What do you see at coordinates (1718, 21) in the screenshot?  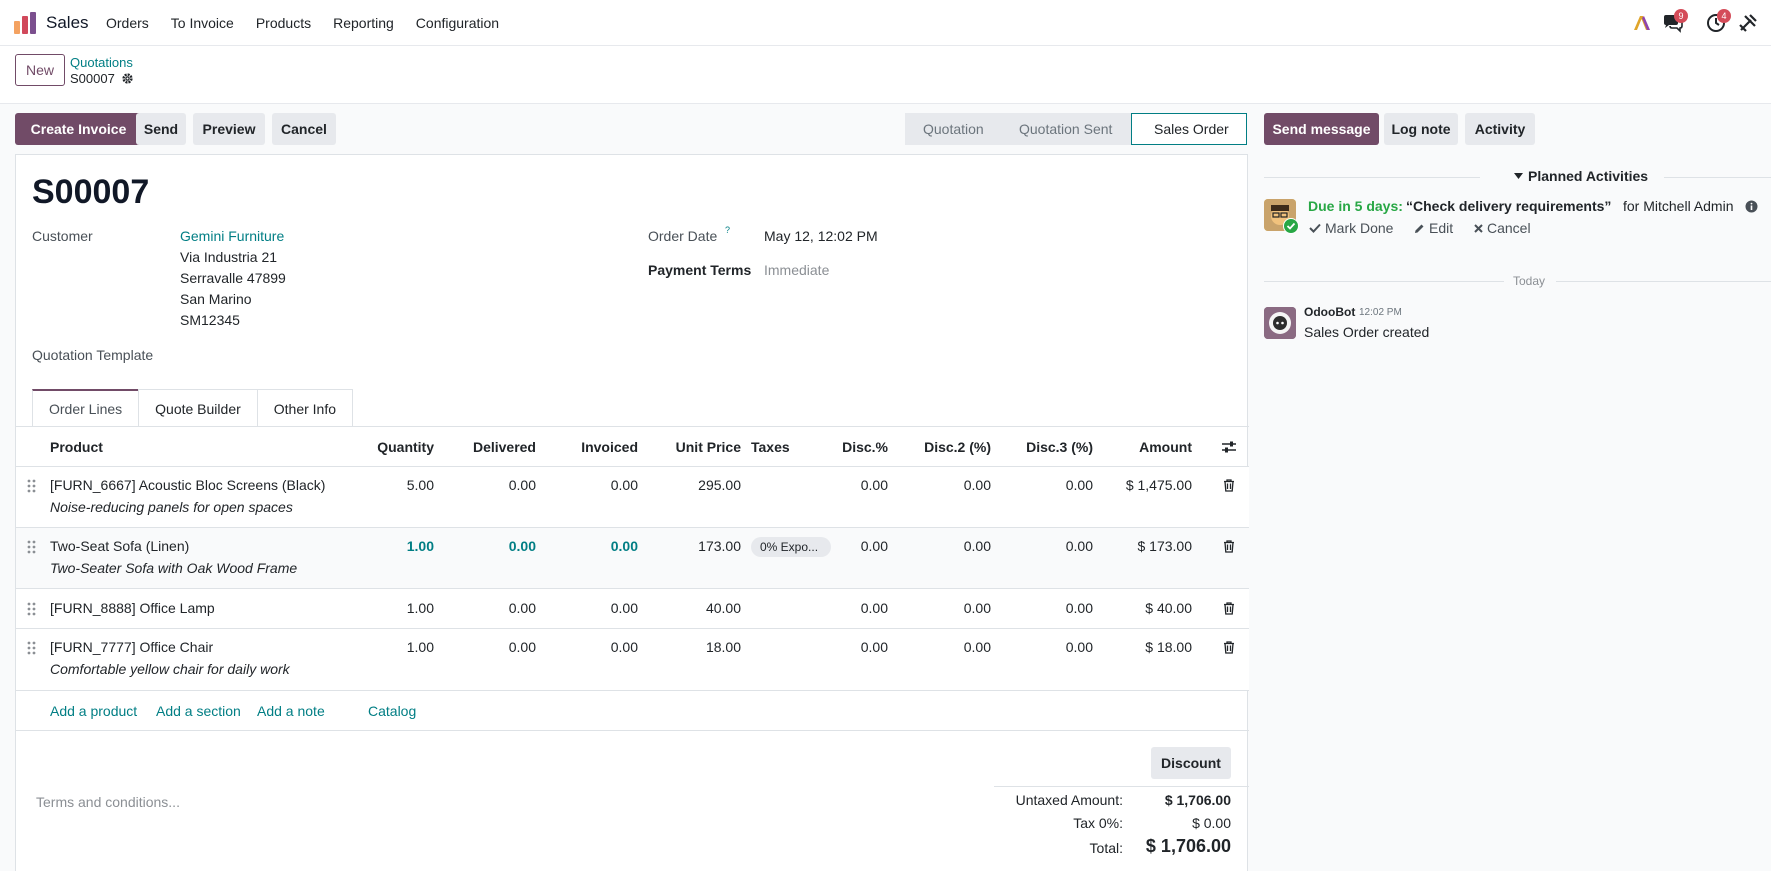 I see `activities-clock-icon: 4` at bounding box center [1718, 21].